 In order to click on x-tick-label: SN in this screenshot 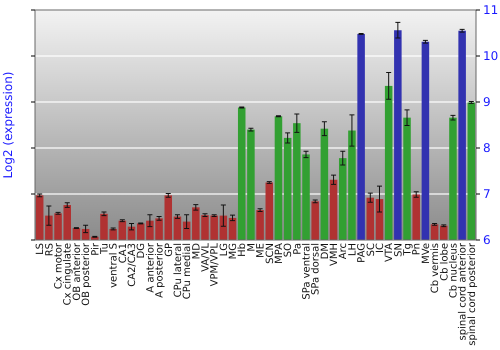, I will do `click(398, 250)`.